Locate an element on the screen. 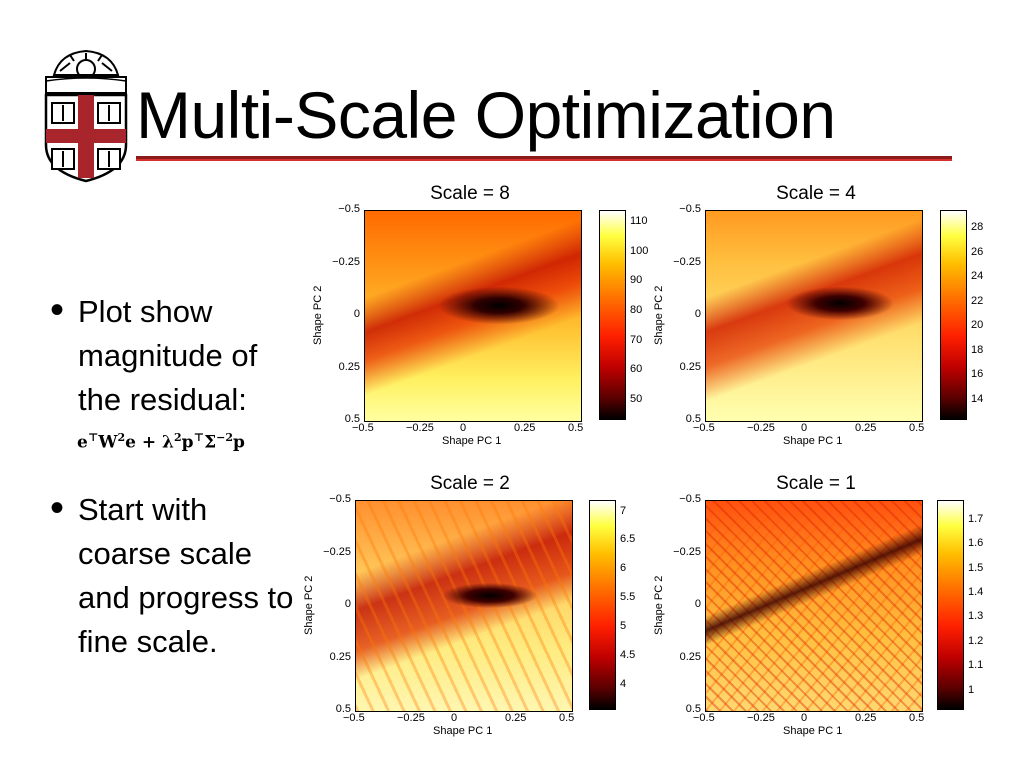 The width and height of the screenshot is (1024, 768). colorbar-tick-label: 100 is located at coordinates (639, 250).